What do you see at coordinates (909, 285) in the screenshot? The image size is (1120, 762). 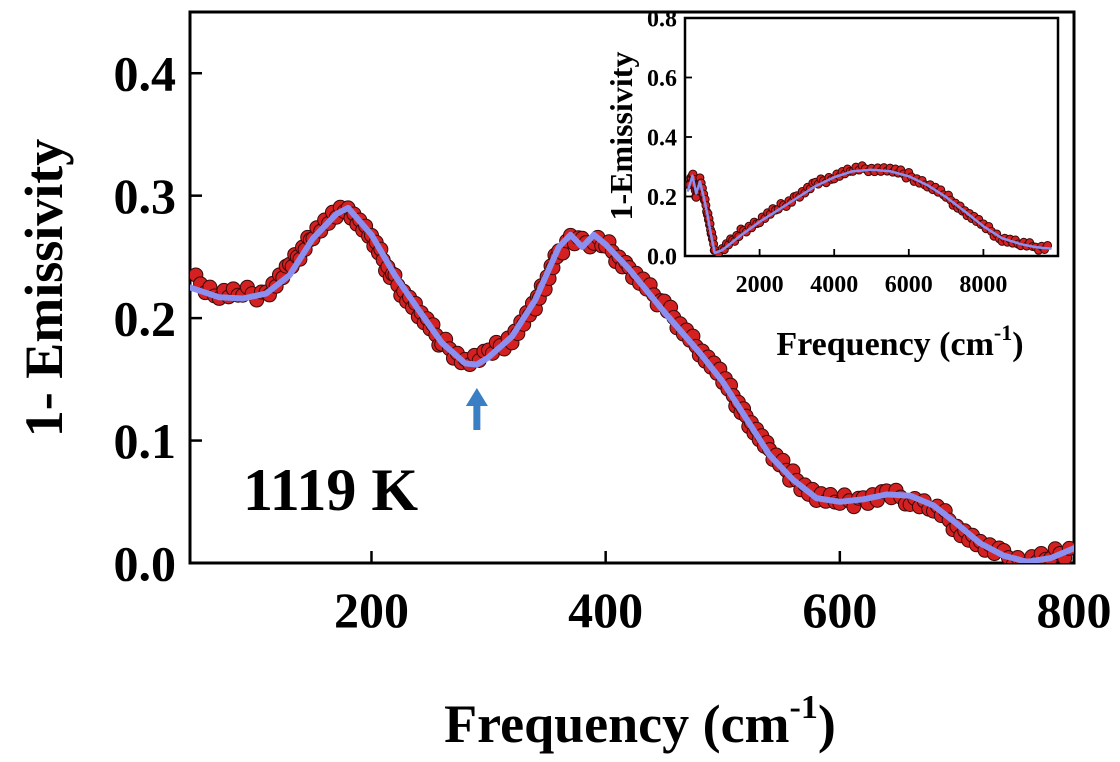 I see `x-tick-label: 6000` at bounding box center [909, 285].